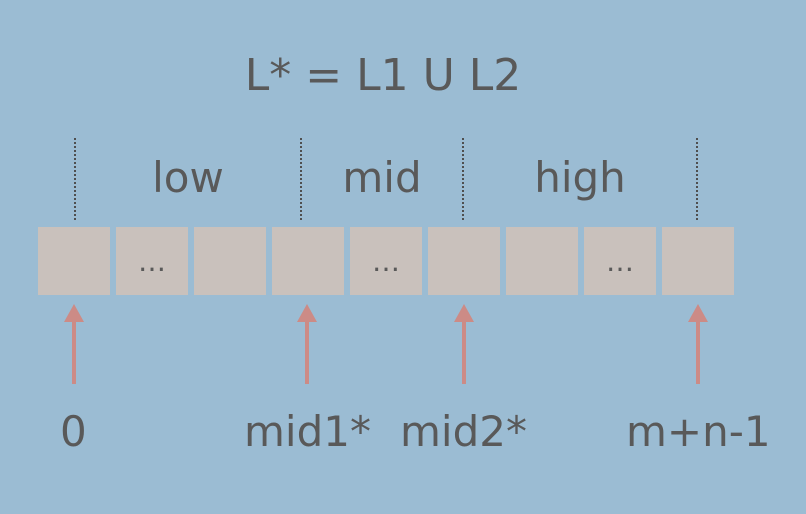 The image size is (806, 514). I want to click on index-label-mid2: mid2*, so click(463, 431).